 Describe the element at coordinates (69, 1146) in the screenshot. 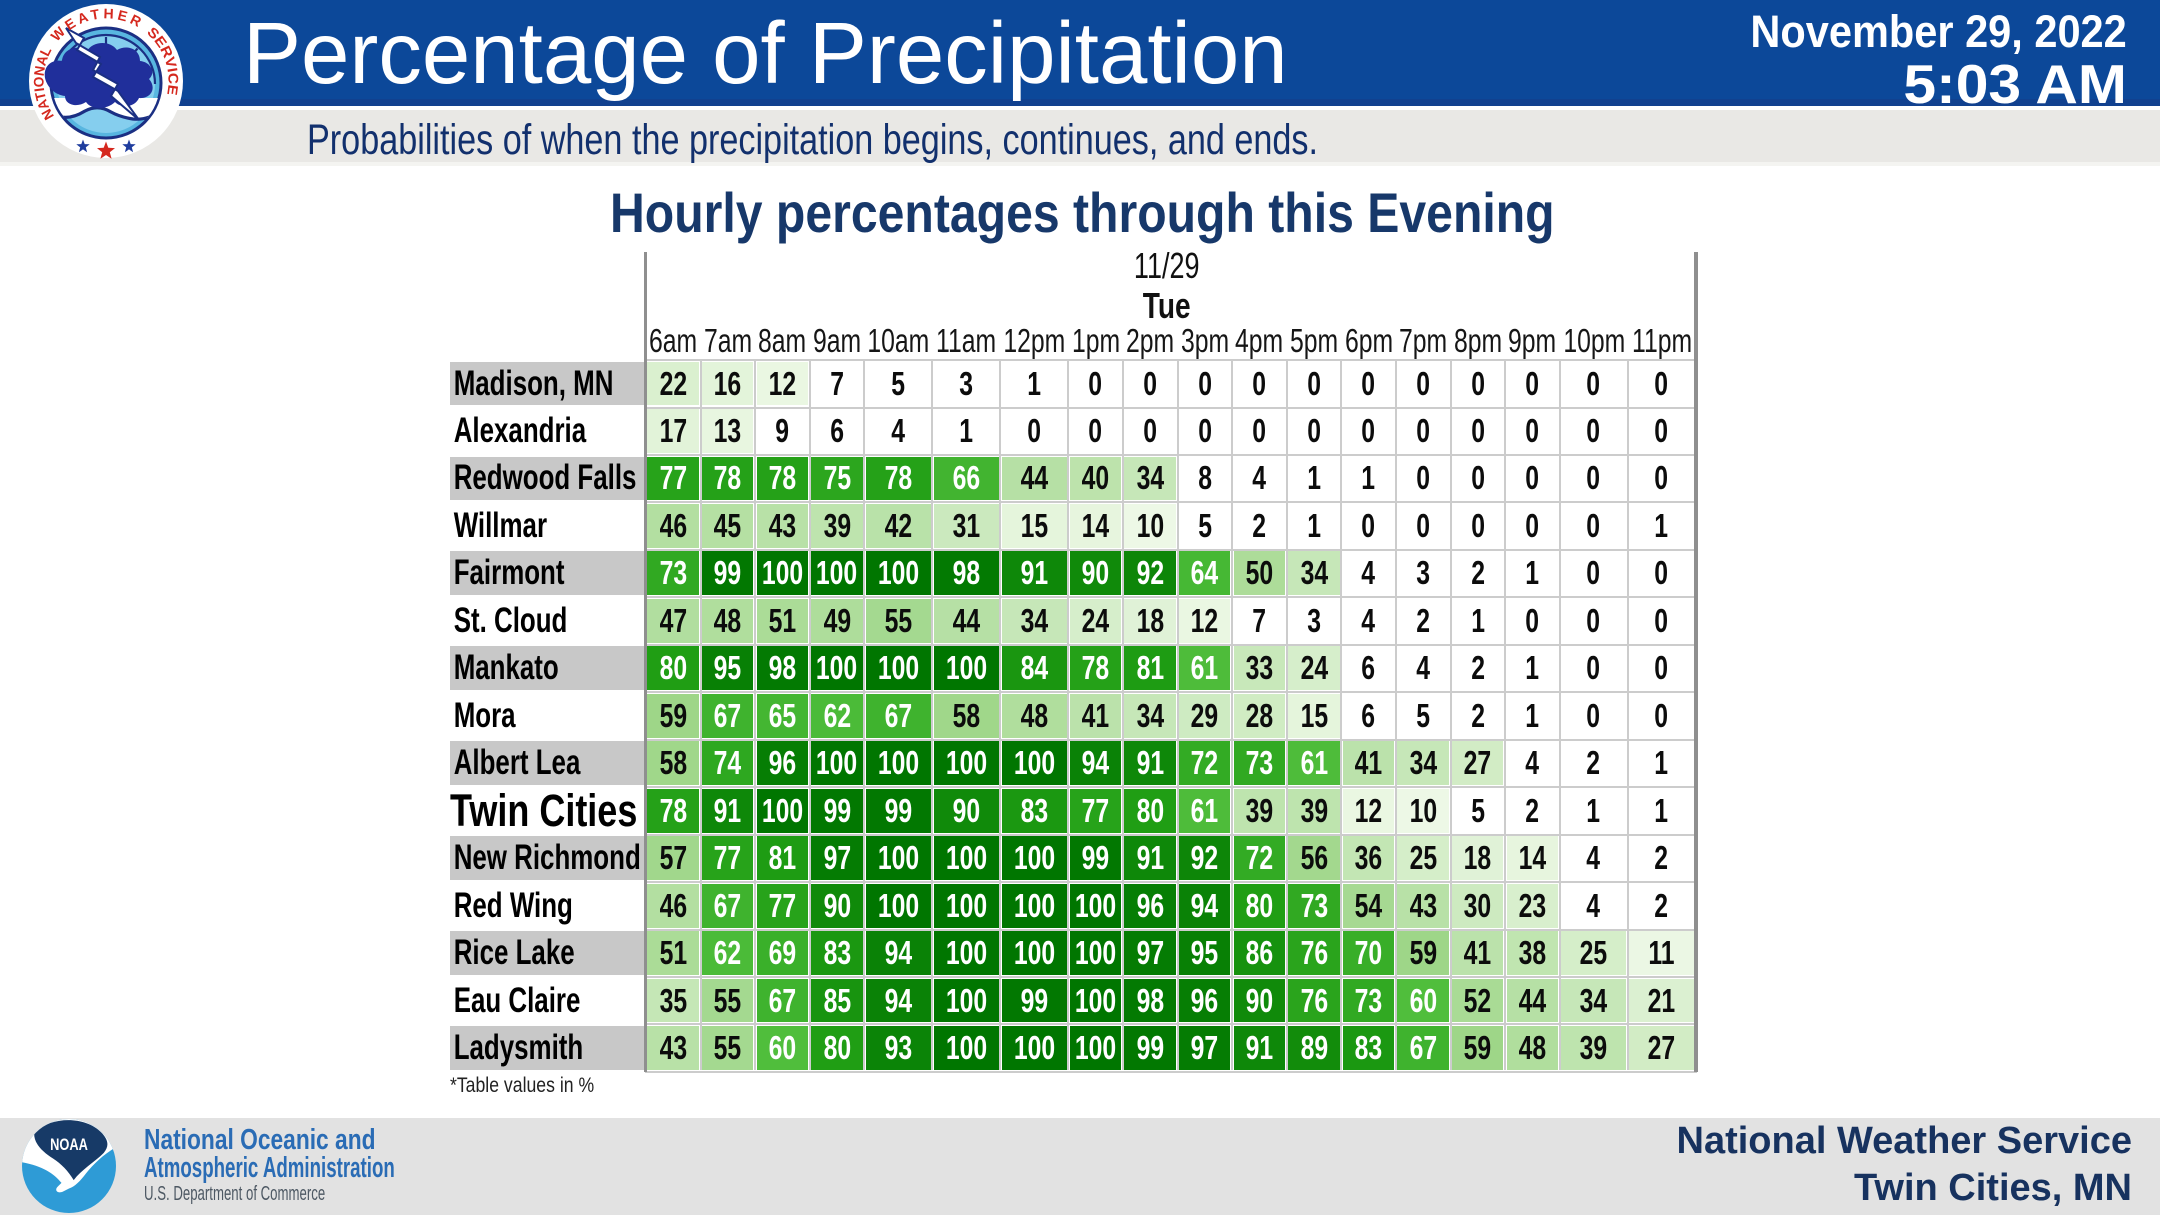

I see `svg-text: NOAA` at that location.